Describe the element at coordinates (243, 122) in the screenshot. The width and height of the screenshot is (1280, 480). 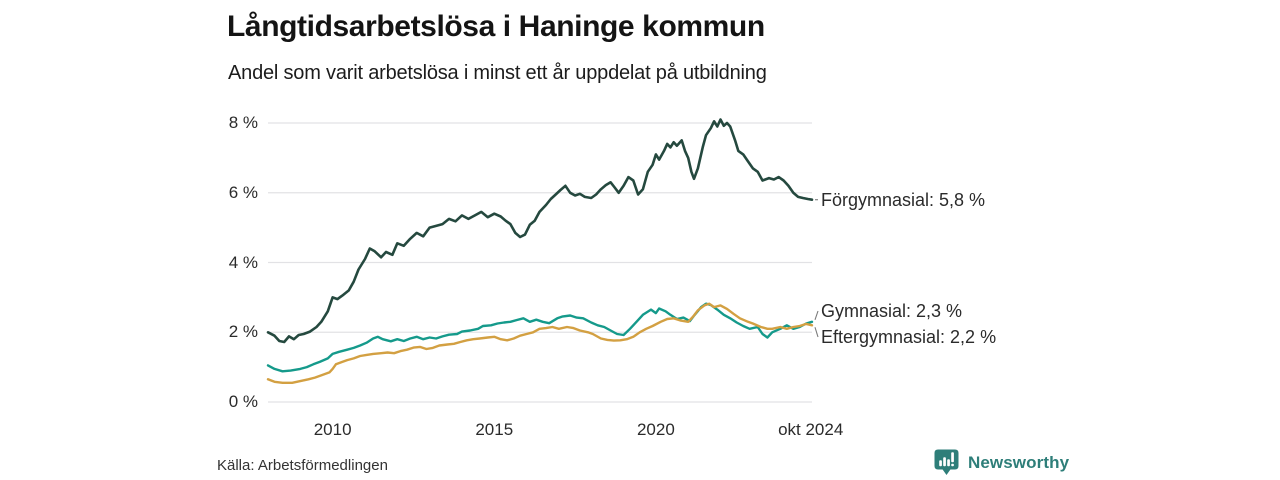
I see `y-axis-tick-label: 8 %` at that location.